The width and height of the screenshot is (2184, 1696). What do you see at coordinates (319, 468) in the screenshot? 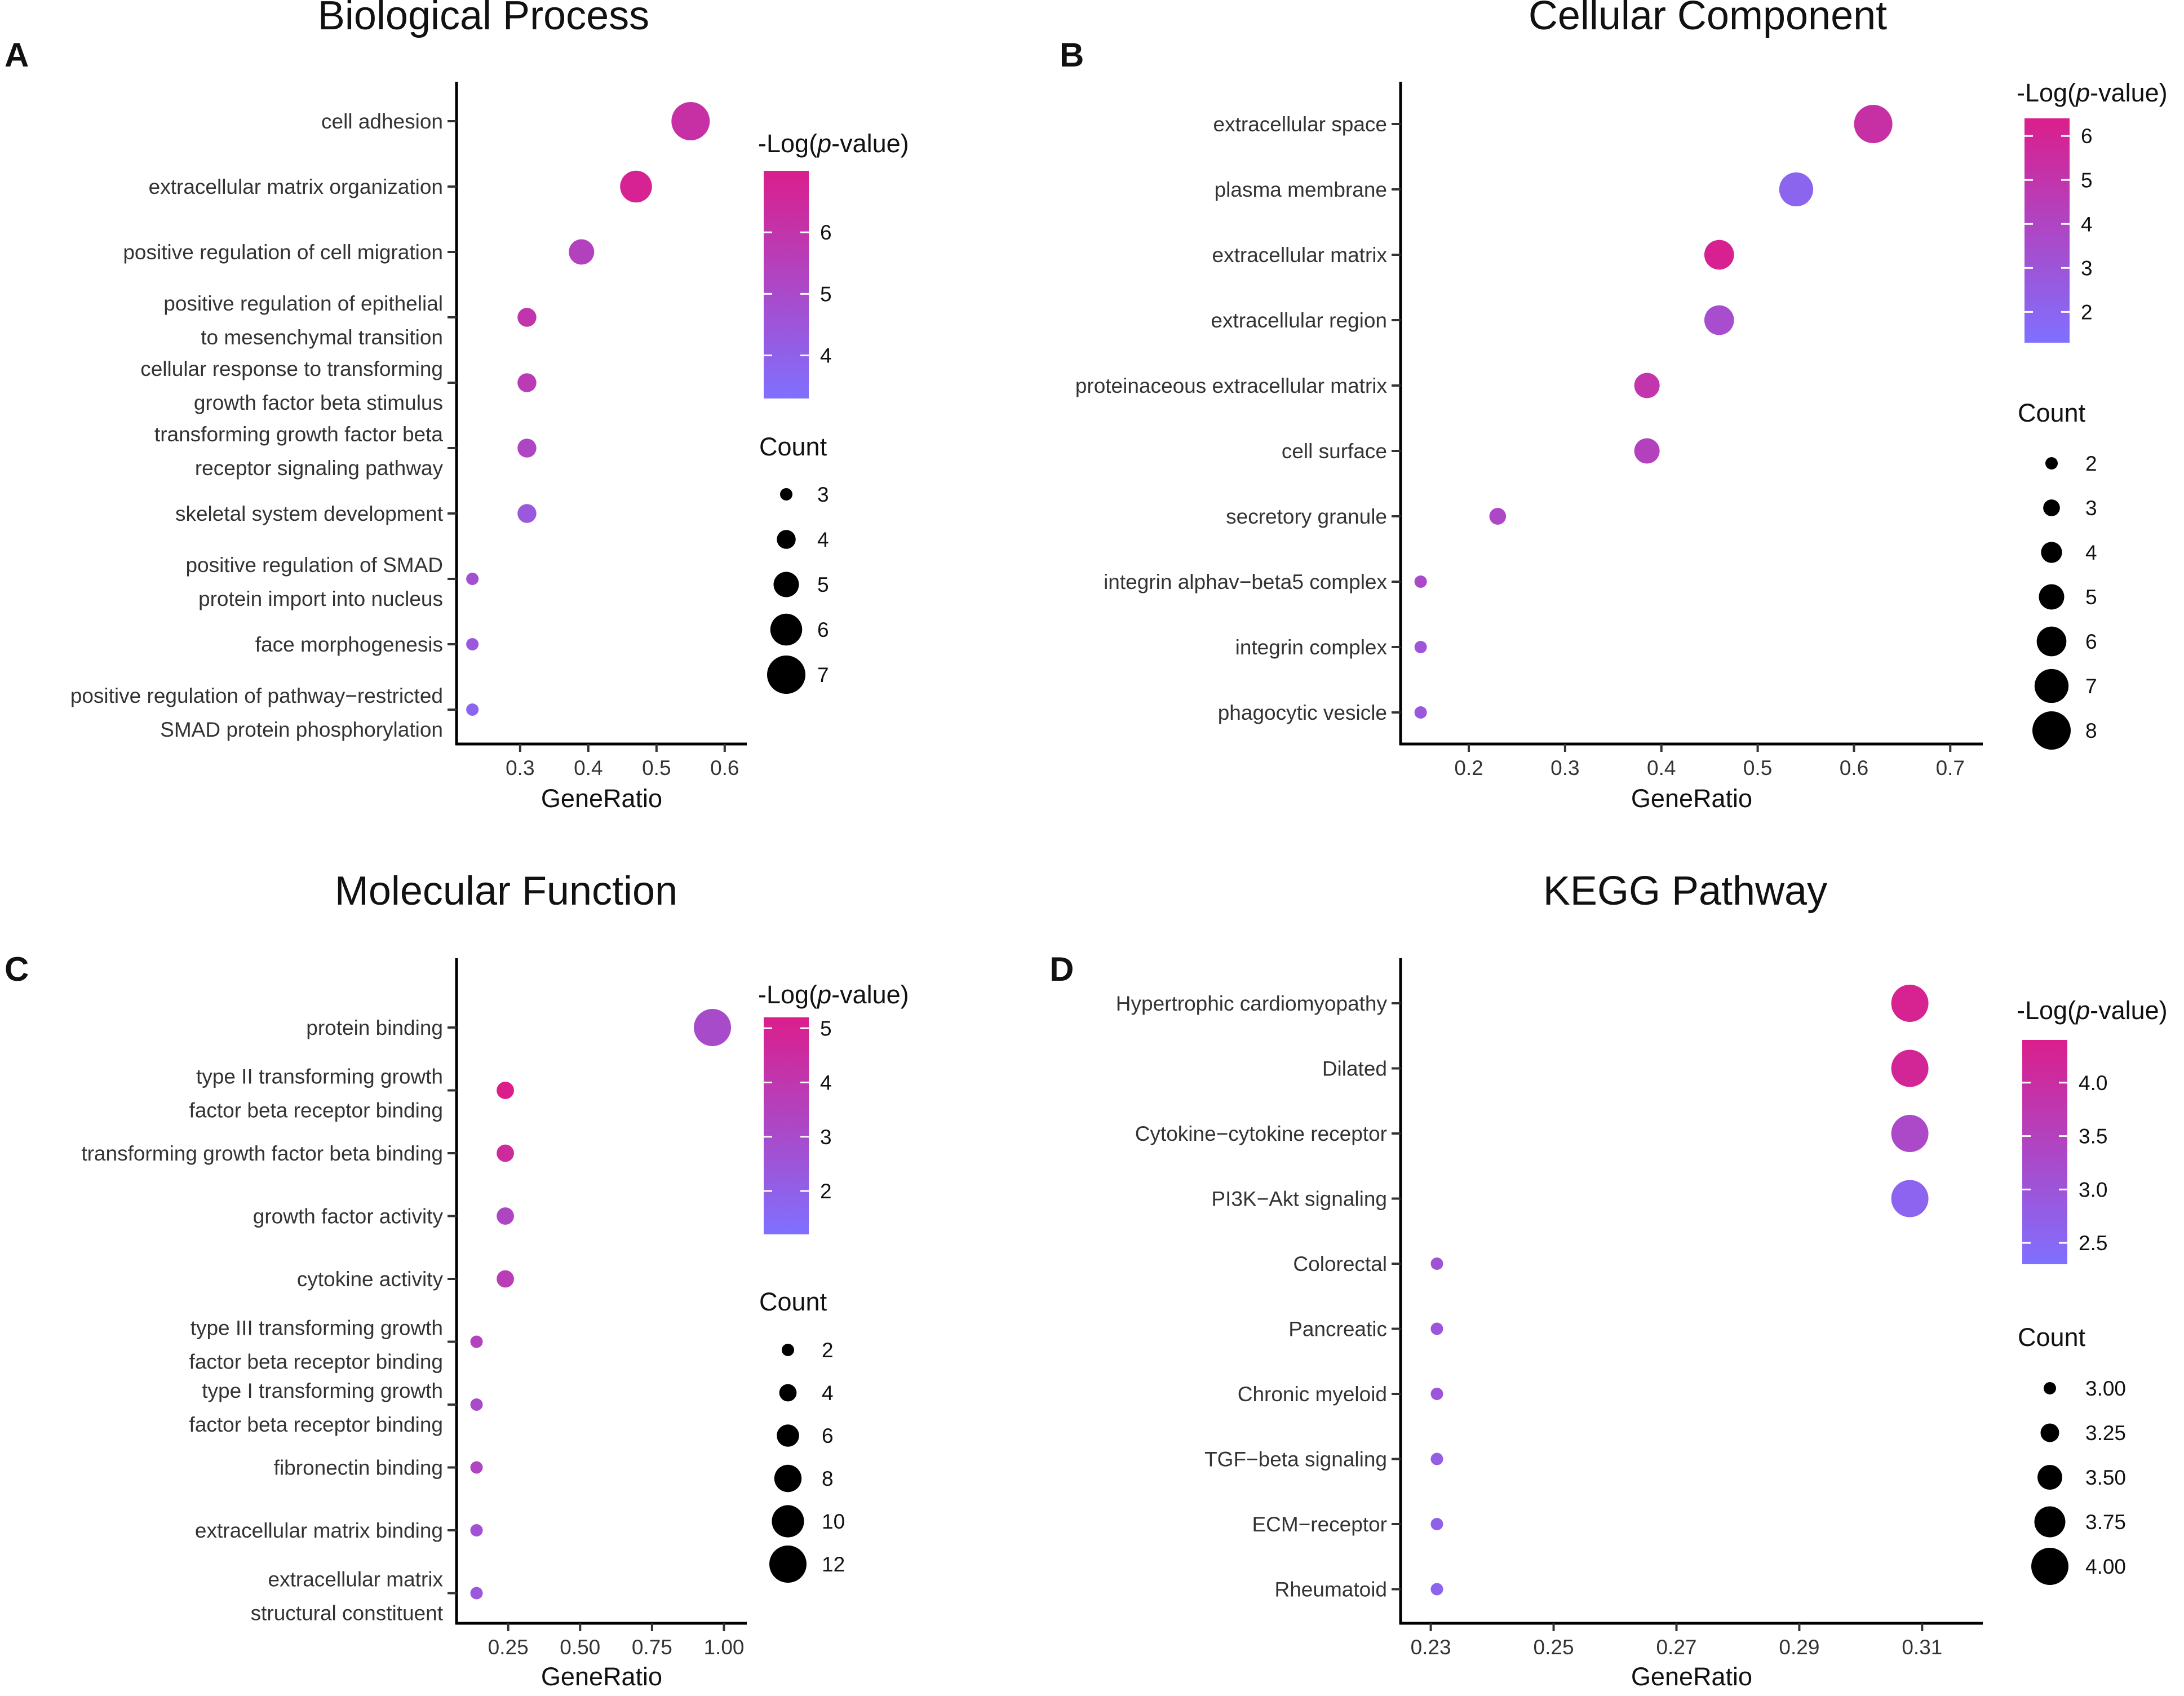
I see `y-category-label-line: receptor signaling pathway` at bounding box center [319, 468].